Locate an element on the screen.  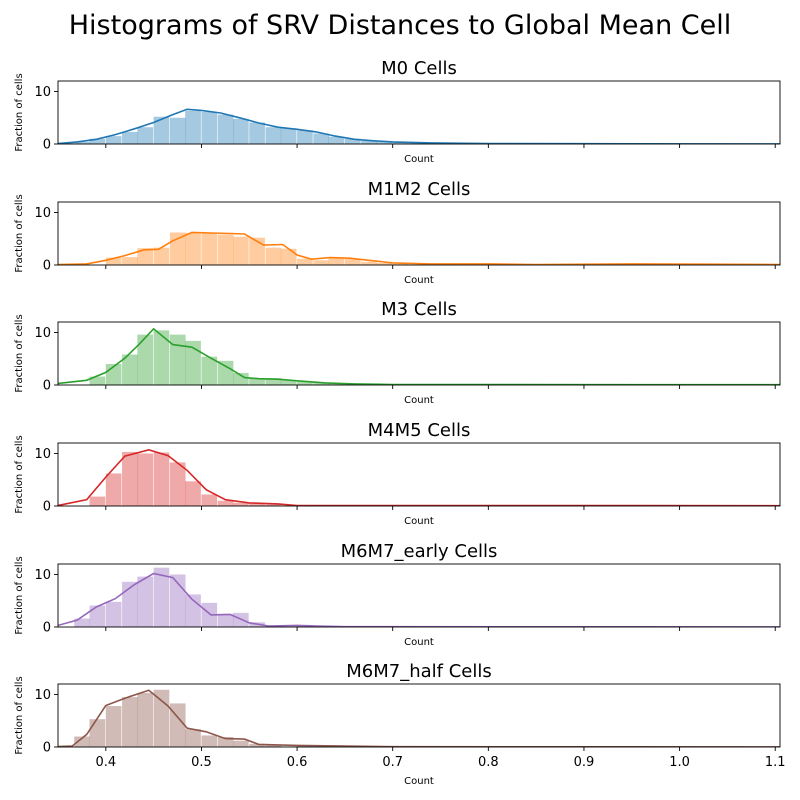
x-tick-label: 0.8 is located at coordinates (488, 762).